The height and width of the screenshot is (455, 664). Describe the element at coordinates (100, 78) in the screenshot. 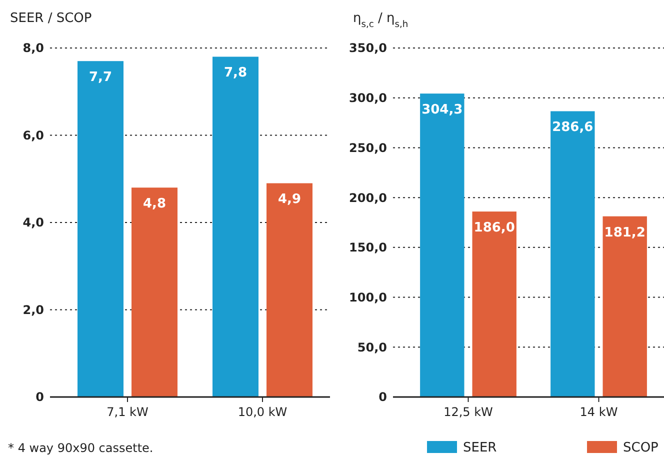

I see `data-label: 7,7` at that location.